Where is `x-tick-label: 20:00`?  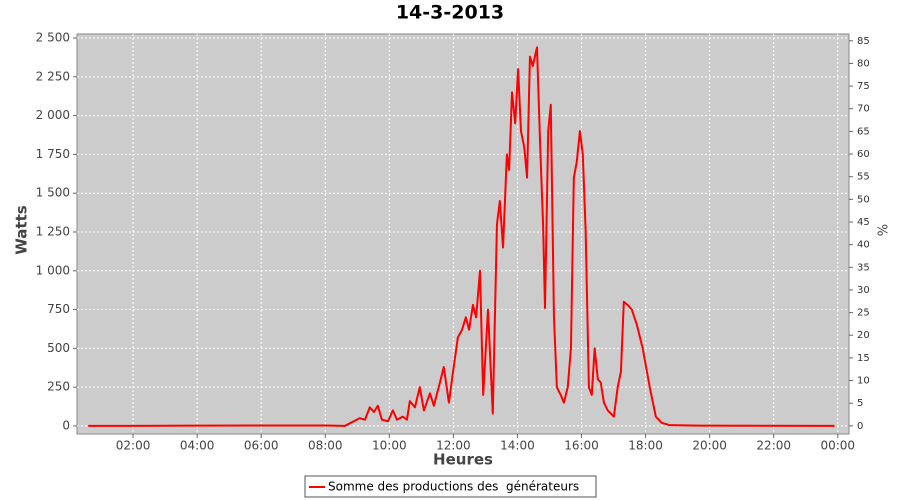
x-tick-label: 20:00 is located at coordinates (709, 446).